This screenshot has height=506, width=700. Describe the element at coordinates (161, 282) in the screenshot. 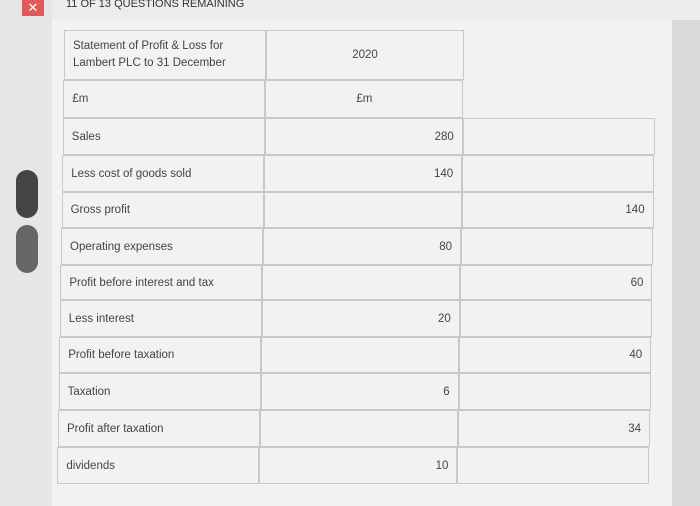

I see `row-label: Profit before interest and tax` at that location.